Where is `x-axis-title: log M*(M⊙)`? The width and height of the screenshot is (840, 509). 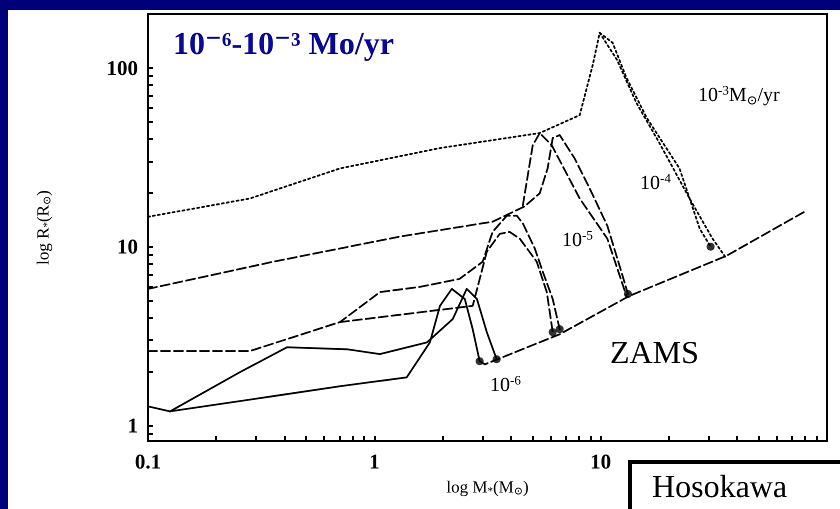
x-axis-title: log M*(M⊙) is located at coordinates (487, 488).